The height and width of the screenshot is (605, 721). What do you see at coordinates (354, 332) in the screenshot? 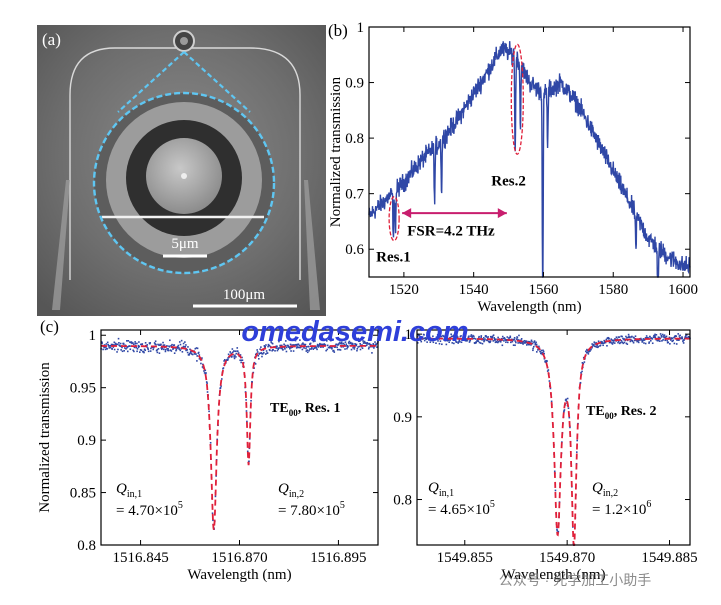
I see `watermark-site: omedasemi.com` at bounding box center [354, 332].